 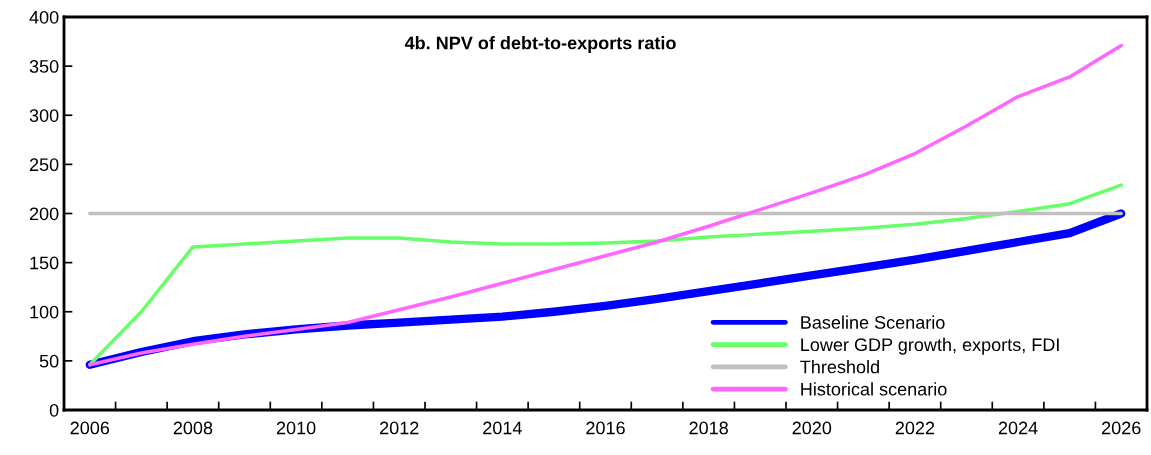 I want to click on x-tick-label: 2016, so click(x=605, y=428).